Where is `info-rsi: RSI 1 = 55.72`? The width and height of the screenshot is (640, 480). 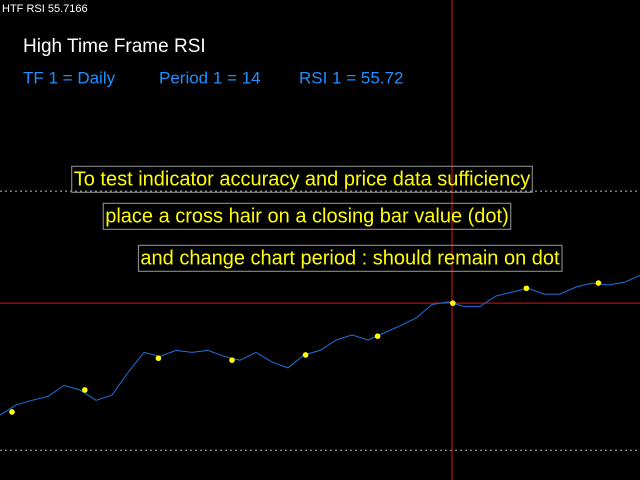 info-rsi: RSI 1 = 55.72 is located at coordinates (351, 77).